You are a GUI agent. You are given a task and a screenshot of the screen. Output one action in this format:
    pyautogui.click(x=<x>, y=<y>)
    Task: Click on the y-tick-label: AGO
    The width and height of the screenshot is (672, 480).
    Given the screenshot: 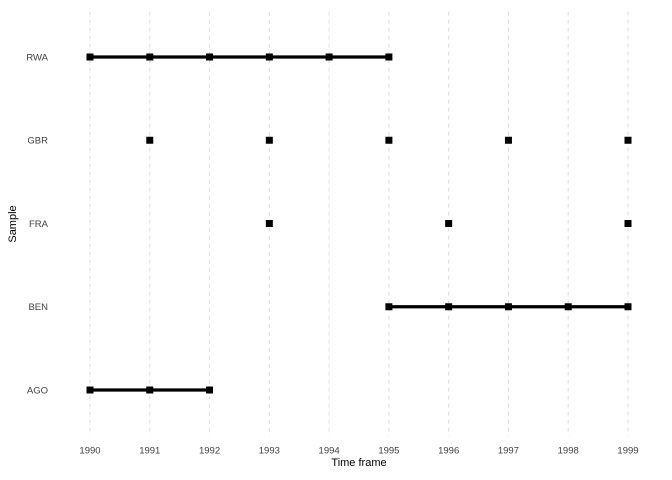 What is the action you would take?
    pyautogui.click(x=37, y=390)
    